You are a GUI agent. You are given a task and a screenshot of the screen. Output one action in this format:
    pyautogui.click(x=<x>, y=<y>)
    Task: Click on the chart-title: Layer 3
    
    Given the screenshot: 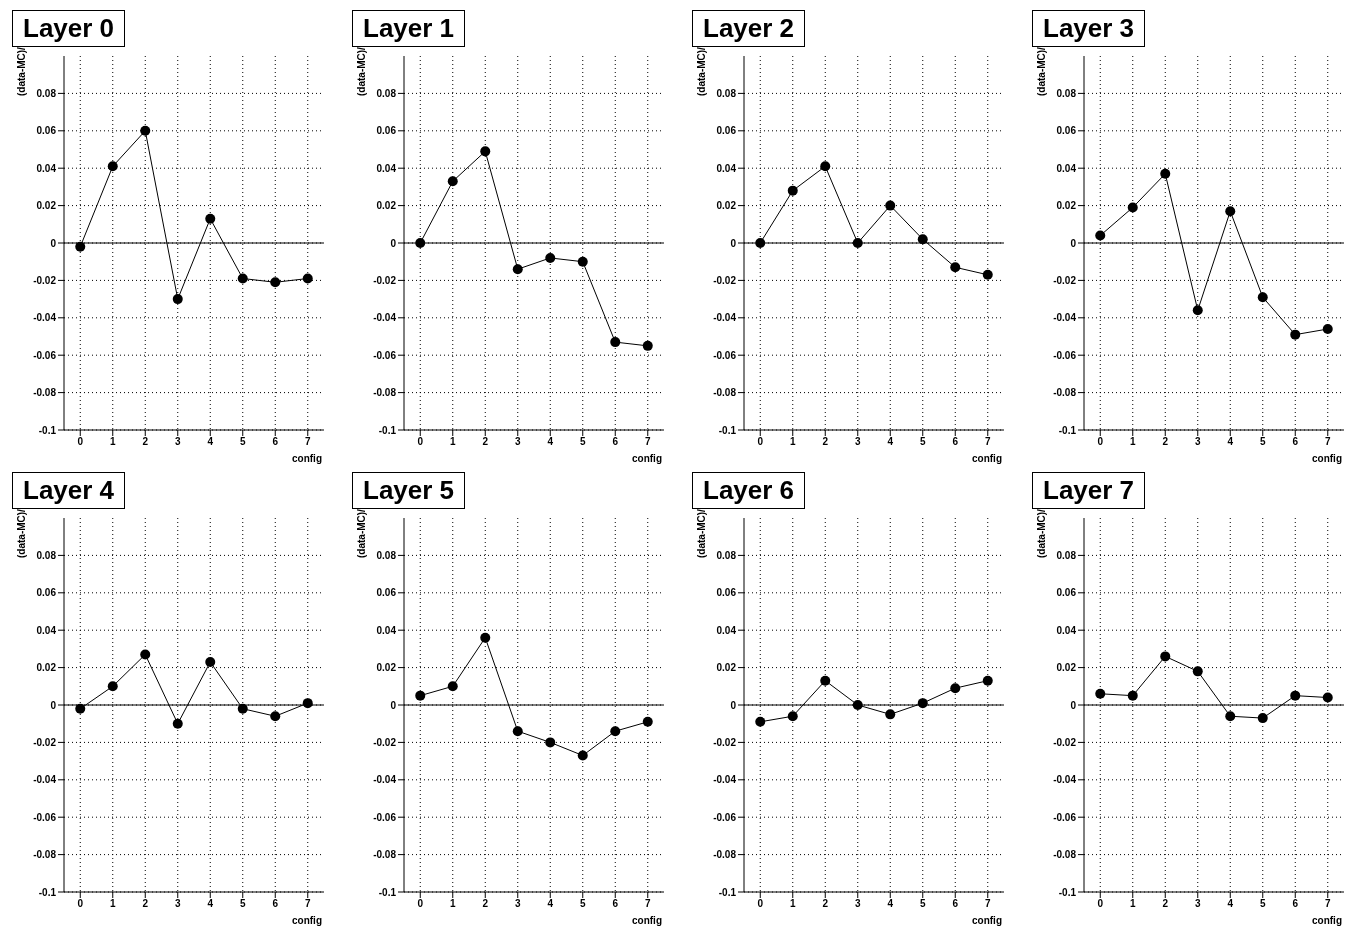 What is the action you would take?
    pyautogui.click(x=1089, y=28)
    